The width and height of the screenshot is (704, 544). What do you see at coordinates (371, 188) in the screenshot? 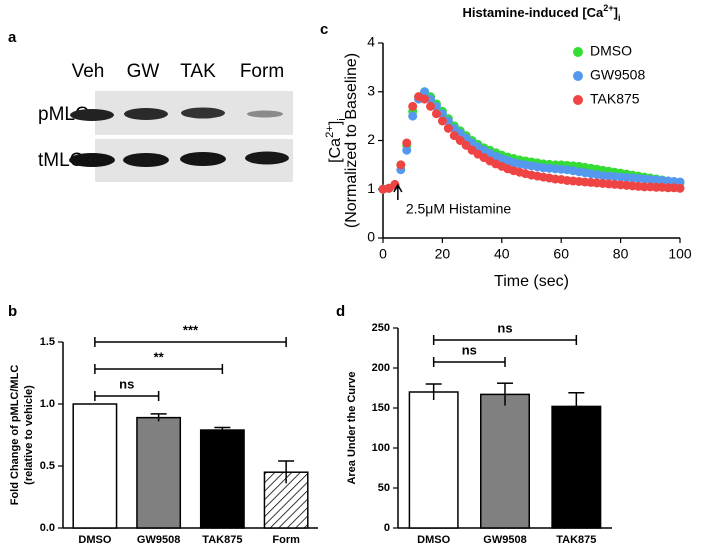
I see `y-tick-label: 1` at bounding box center [371, 188].